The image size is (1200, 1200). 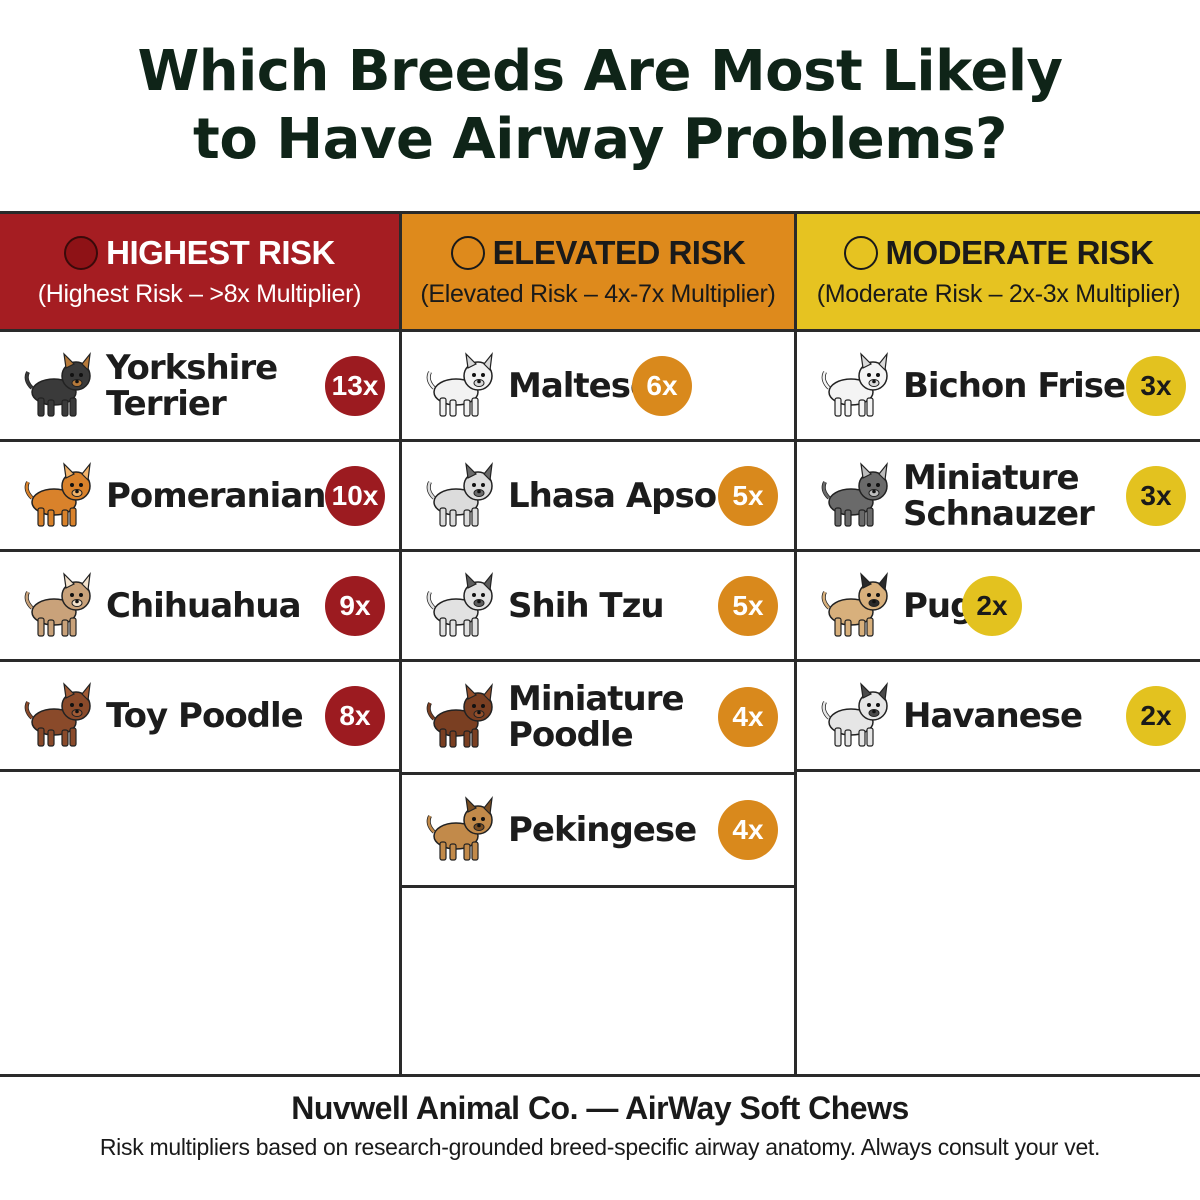 I want to click on column-sublabel: (Moderate Risk – 2x-3x Multiplier), so click(x=998, y=294).